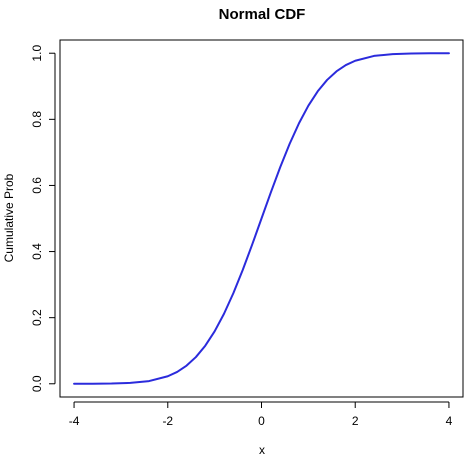 This screenshot has width=474, height=464. I want to click on y-tick-label: 0.0, so click(37, 383).